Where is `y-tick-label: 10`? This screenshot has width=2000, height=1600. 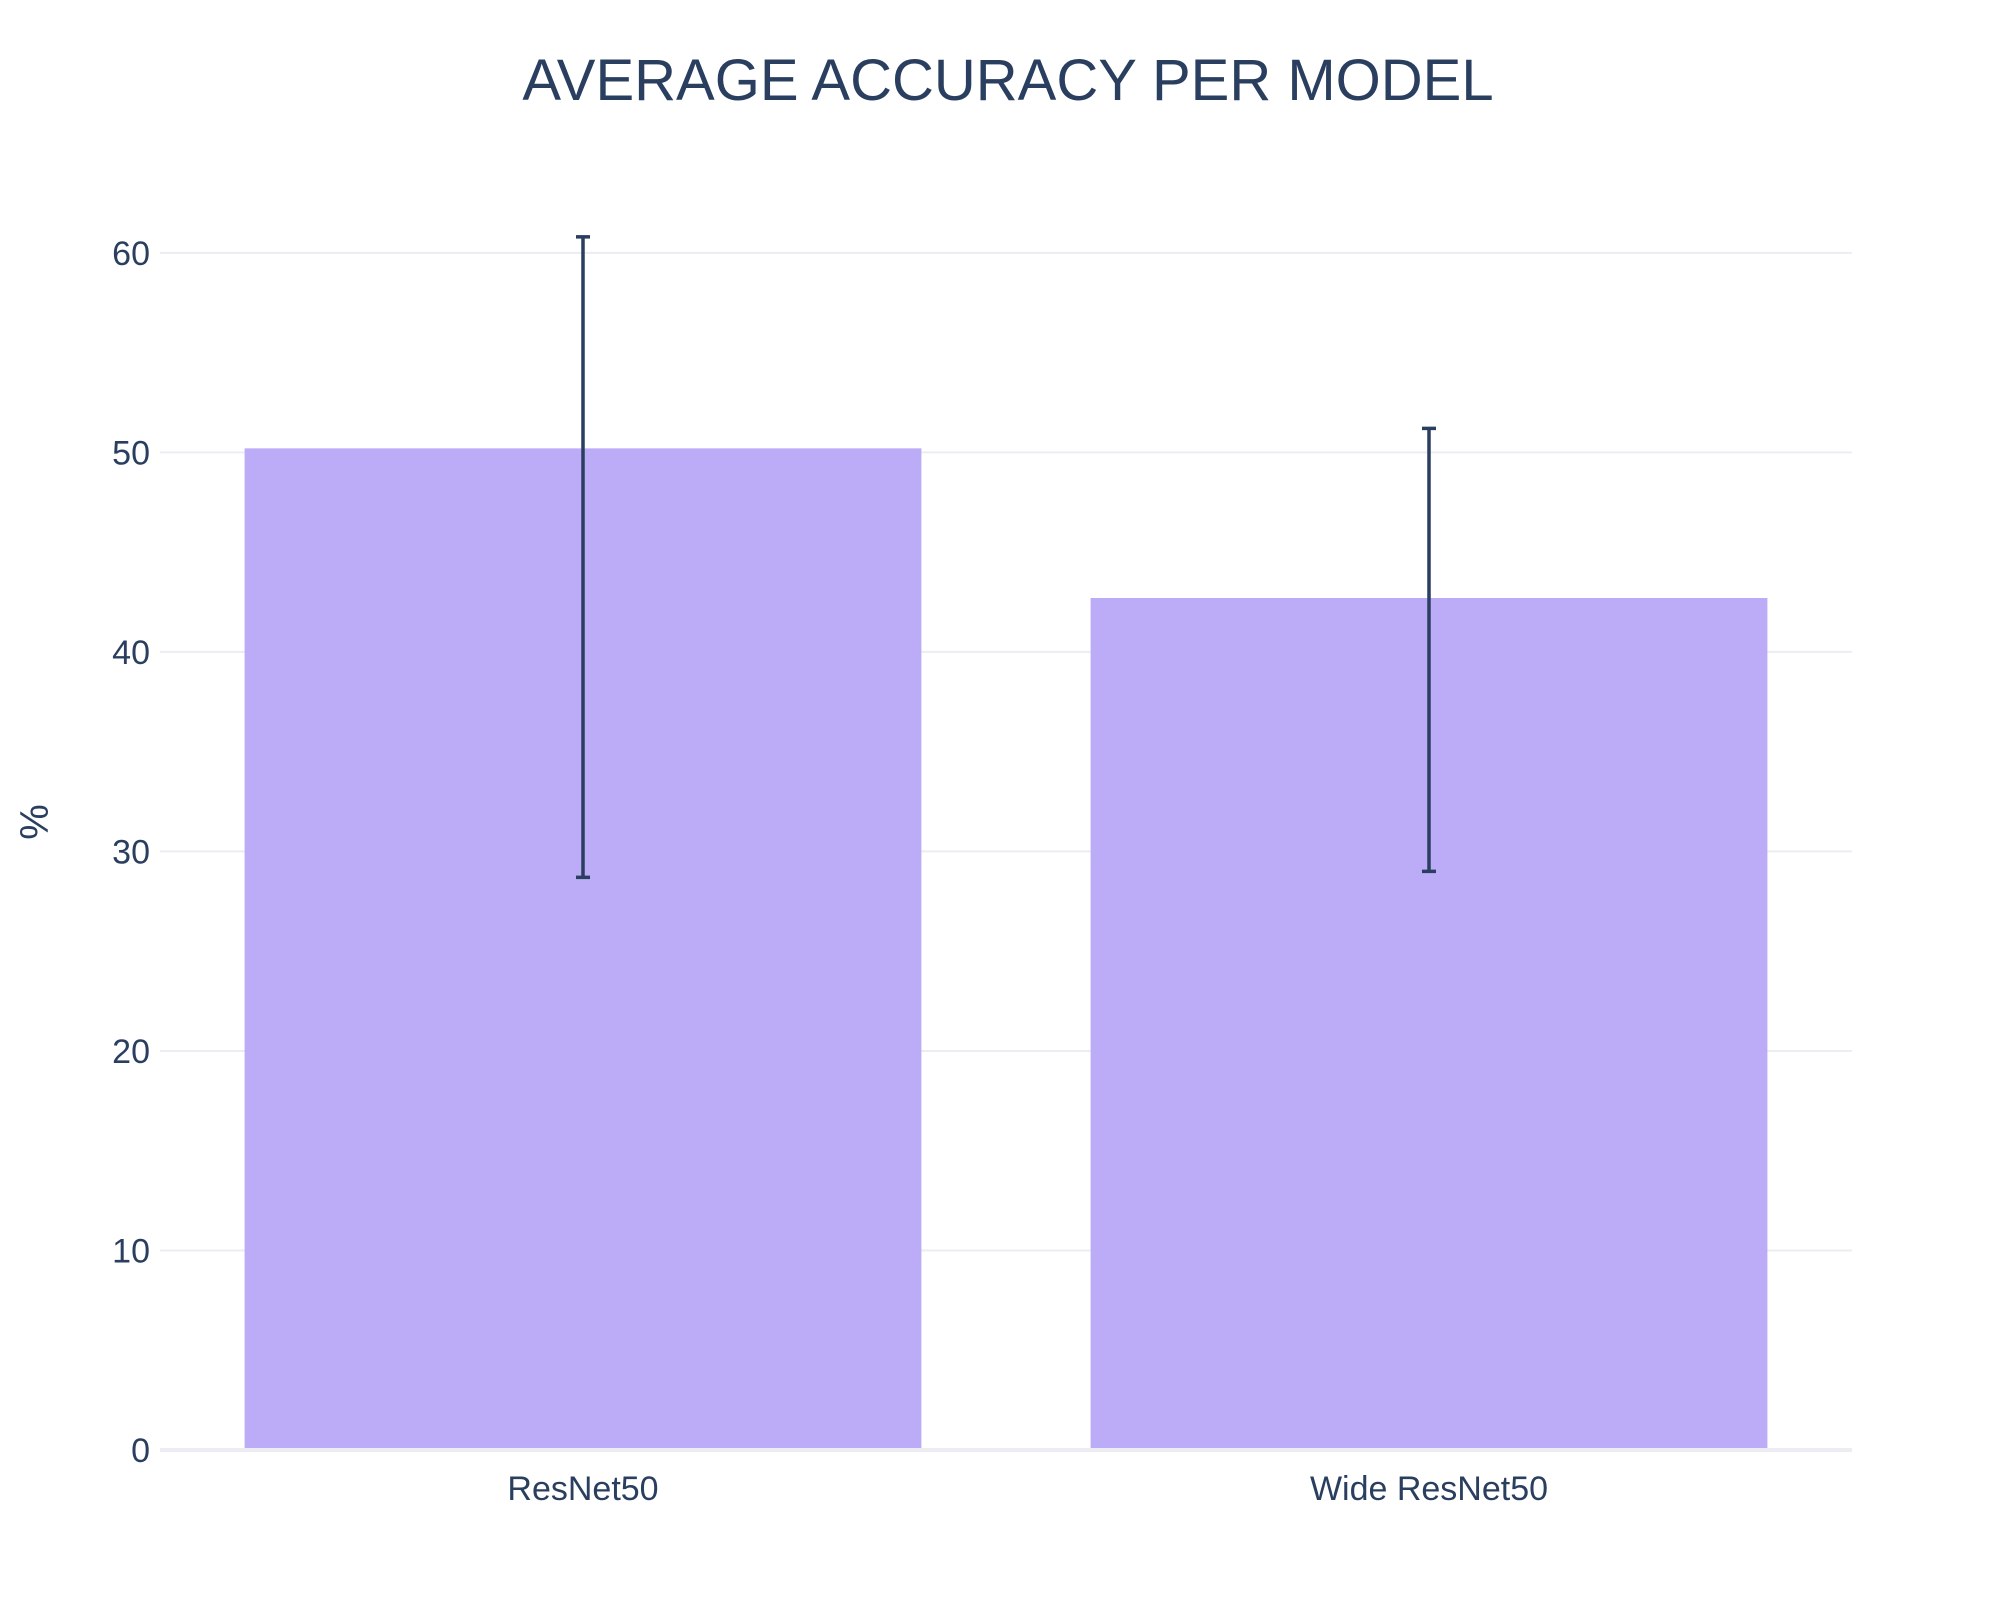 y-tick-label: 10 is located at coordinates (131, 1251).